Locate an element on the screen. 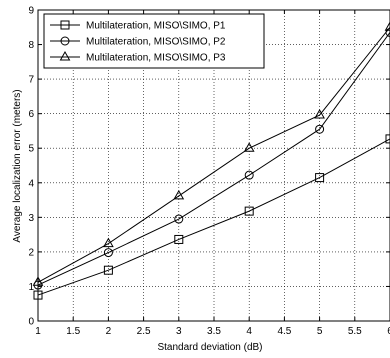 The width and height of the screenshot is (390, 358). x-tick-label: 2 is located at coordinates (109, 331).